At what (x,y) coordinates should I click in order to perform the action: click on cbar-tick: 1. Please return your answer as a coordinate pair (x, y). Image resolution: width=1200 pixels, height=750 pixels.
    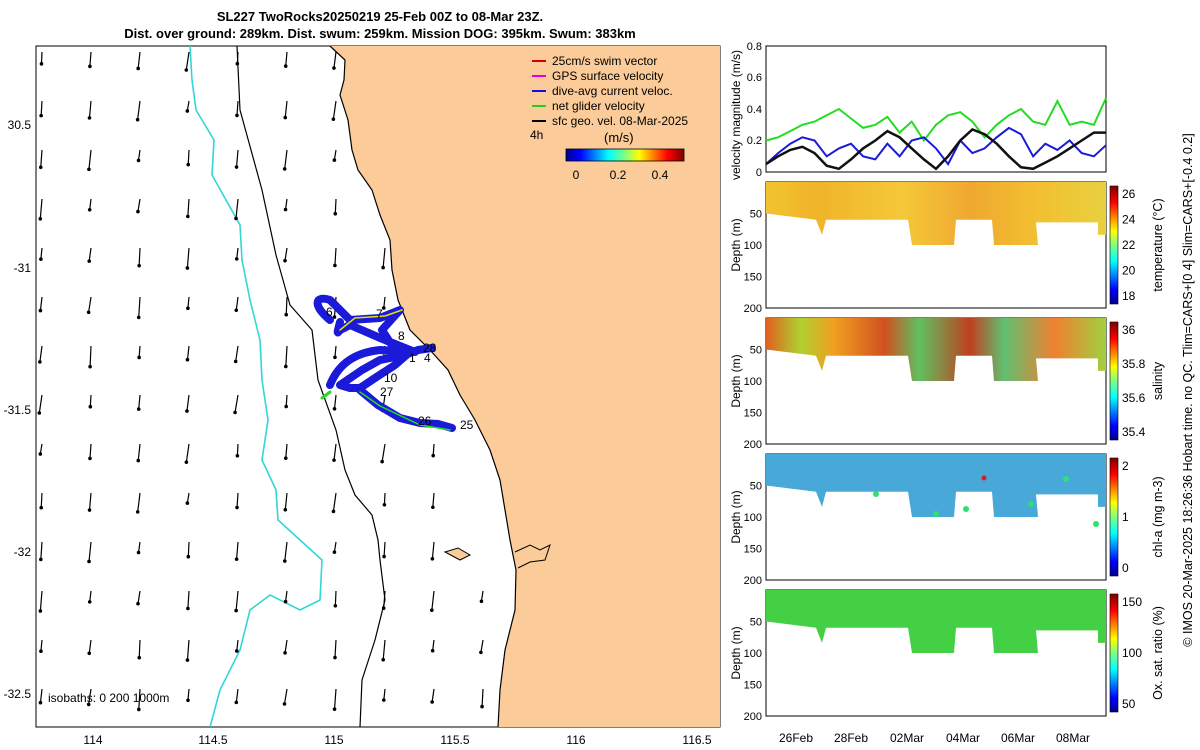
    Looking at the image, I should click on (1125, 517).